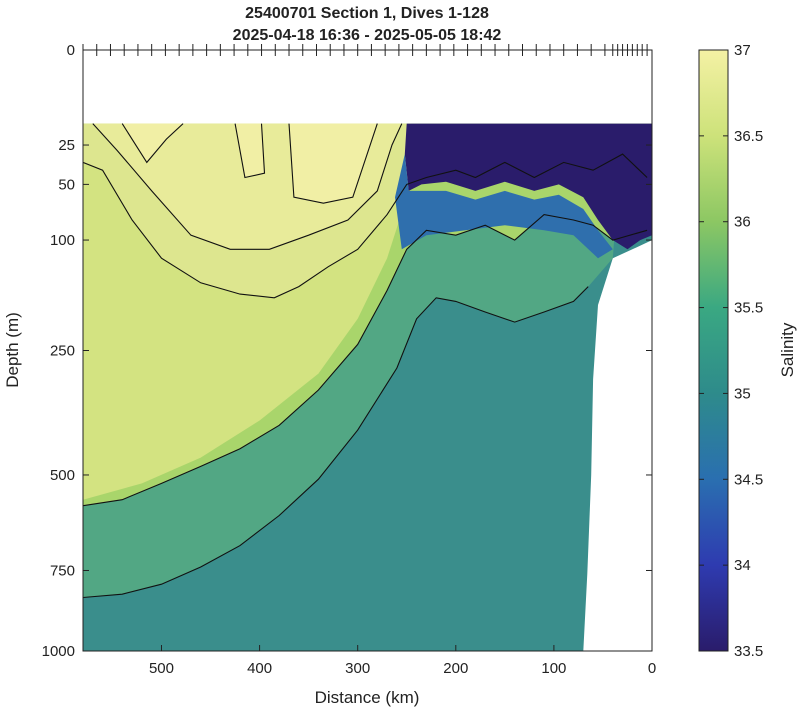 This screenshot has width=800, height=714. What do you see at coordinates (66, 184) in the screenshot?
I see `y-tick-label: 50` at bounding box center [66, 184].